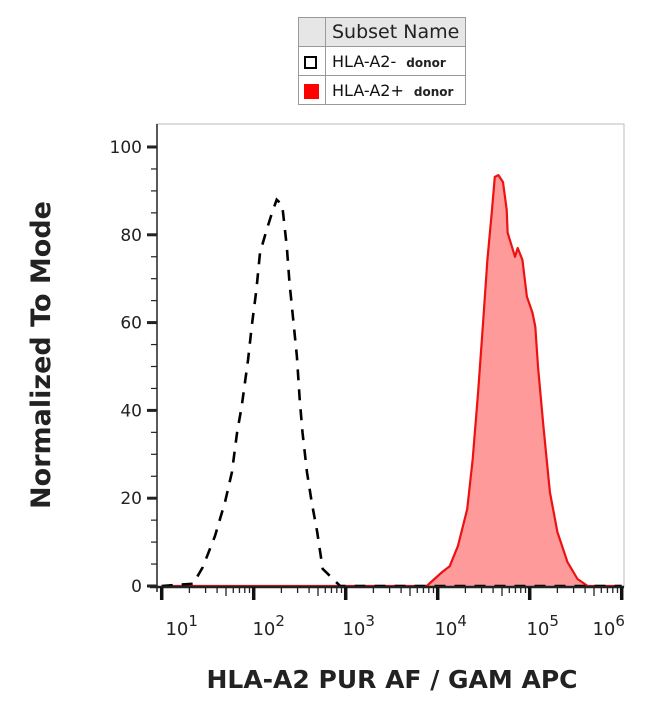 The width and height of the screenshot is (650, 718). Describe the element at coordinates (358, 626) in the screenshot. I see `x-tick-label: 10³` at that location.